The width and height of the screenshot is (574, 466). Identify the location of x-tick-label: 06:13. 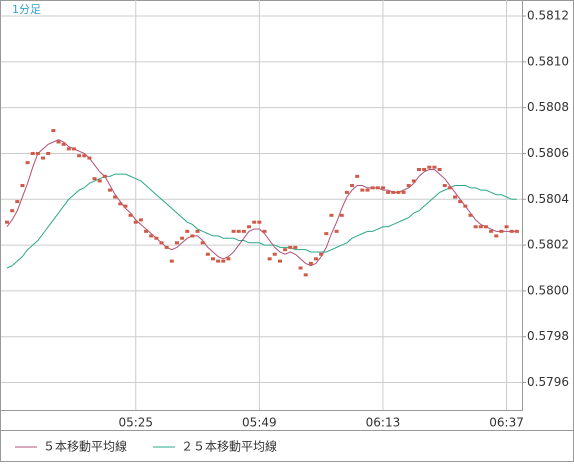
(383, 423).